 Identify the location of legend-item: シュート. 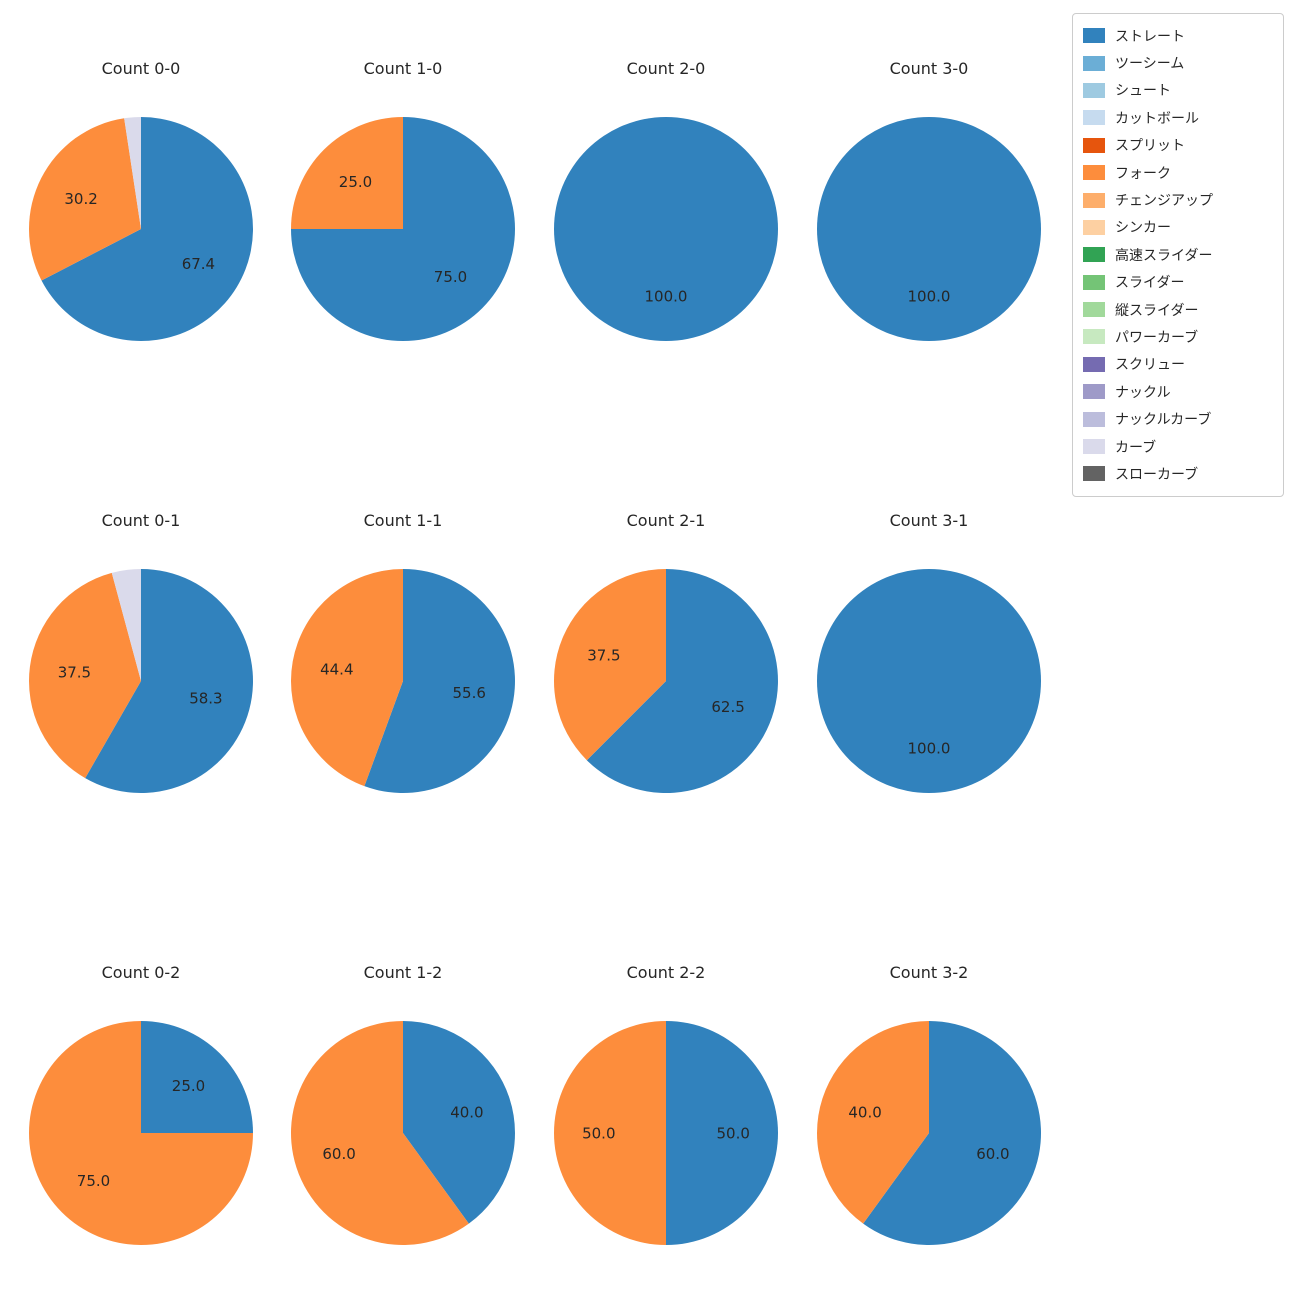
(1178, 90).